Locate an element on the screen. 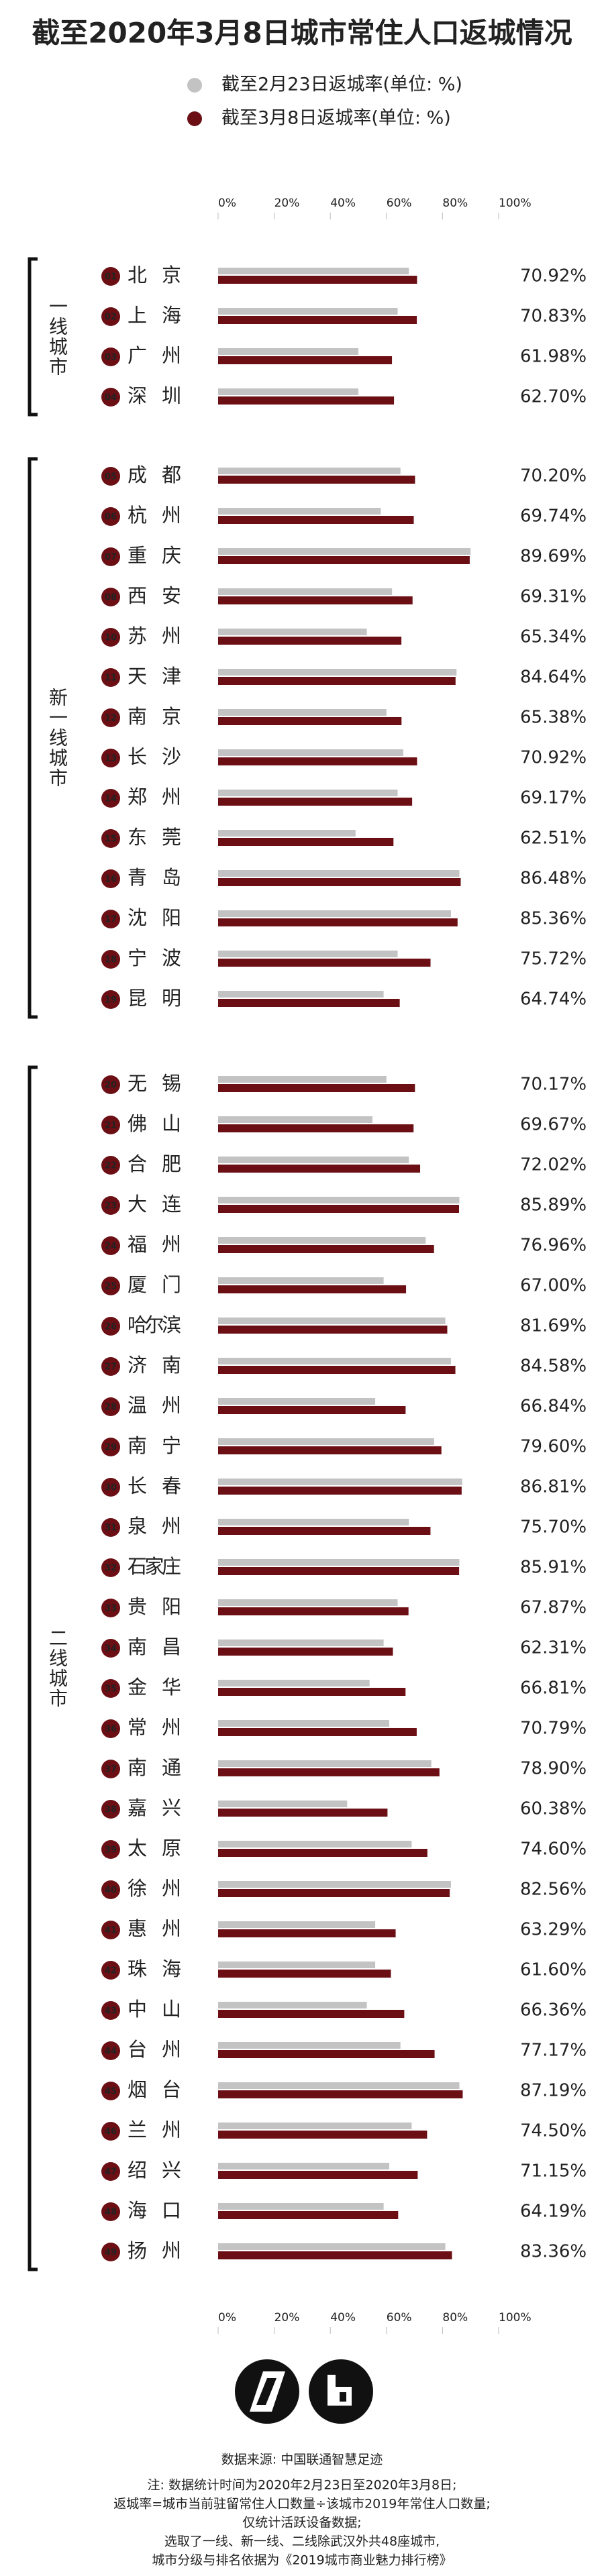 This screenshot has height=2576, width=604. value-label: 70.17% is located at coordinates (553, 1085).